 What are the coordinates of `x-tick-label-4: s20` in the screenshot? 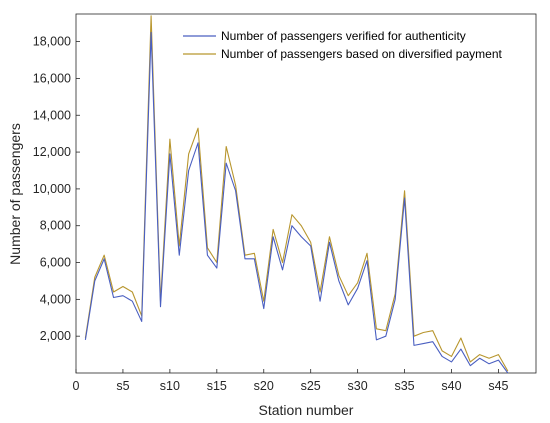 It's located at (264, 386).